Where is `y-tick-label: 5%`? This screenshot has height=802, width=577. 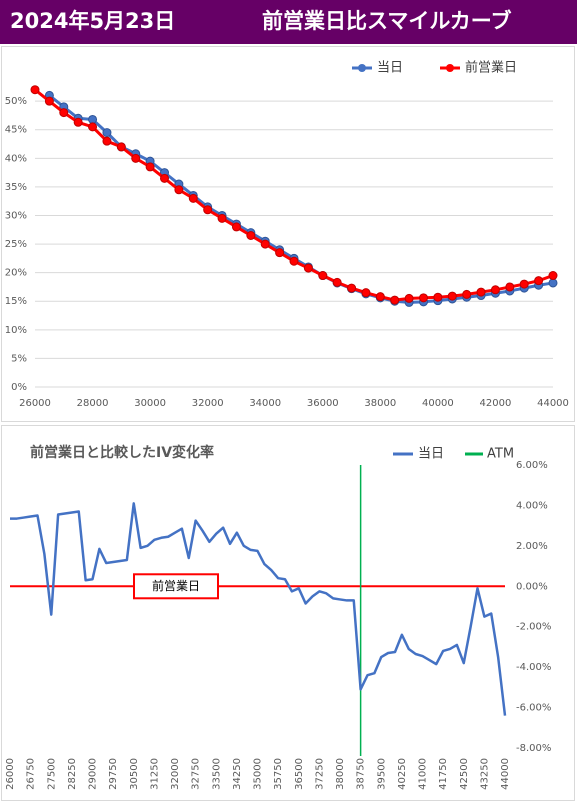
y-tick-label: 5% is located at coordinates (19, 358).